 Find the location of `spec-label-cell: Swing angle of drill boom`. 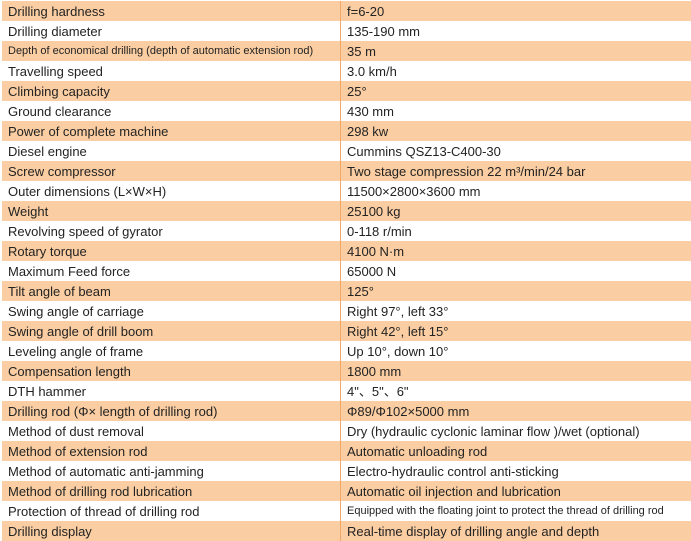

spec-label-cell: Swing angle of drill boom is located at coordinates (171, 331).